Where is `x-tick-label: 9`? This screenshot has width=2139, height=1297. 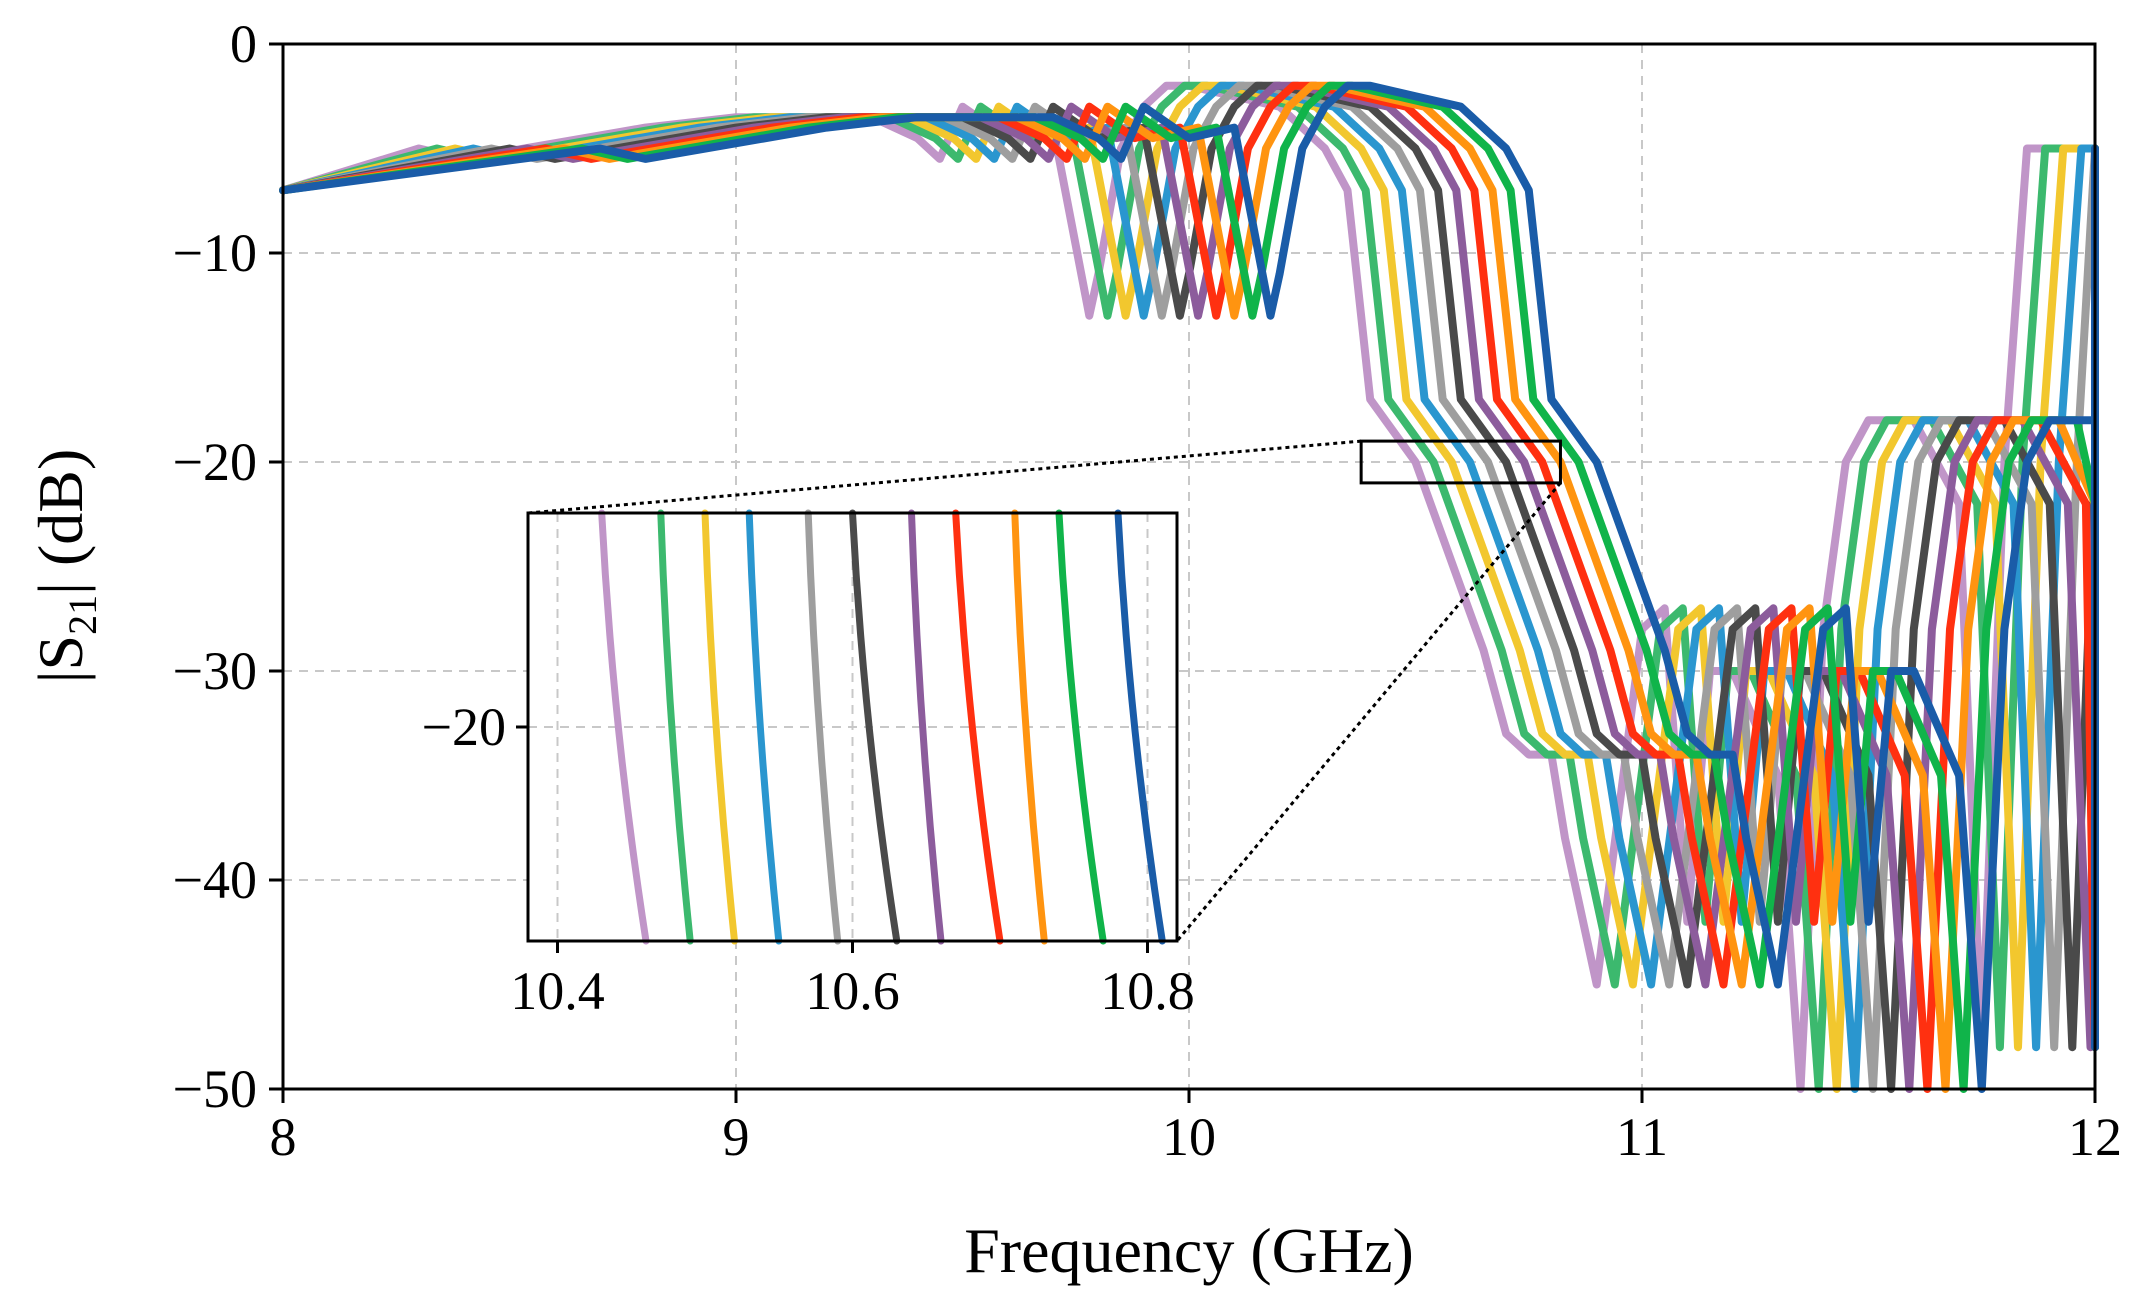 x-tick-label: 9 is located at coordinates (736, 1137).